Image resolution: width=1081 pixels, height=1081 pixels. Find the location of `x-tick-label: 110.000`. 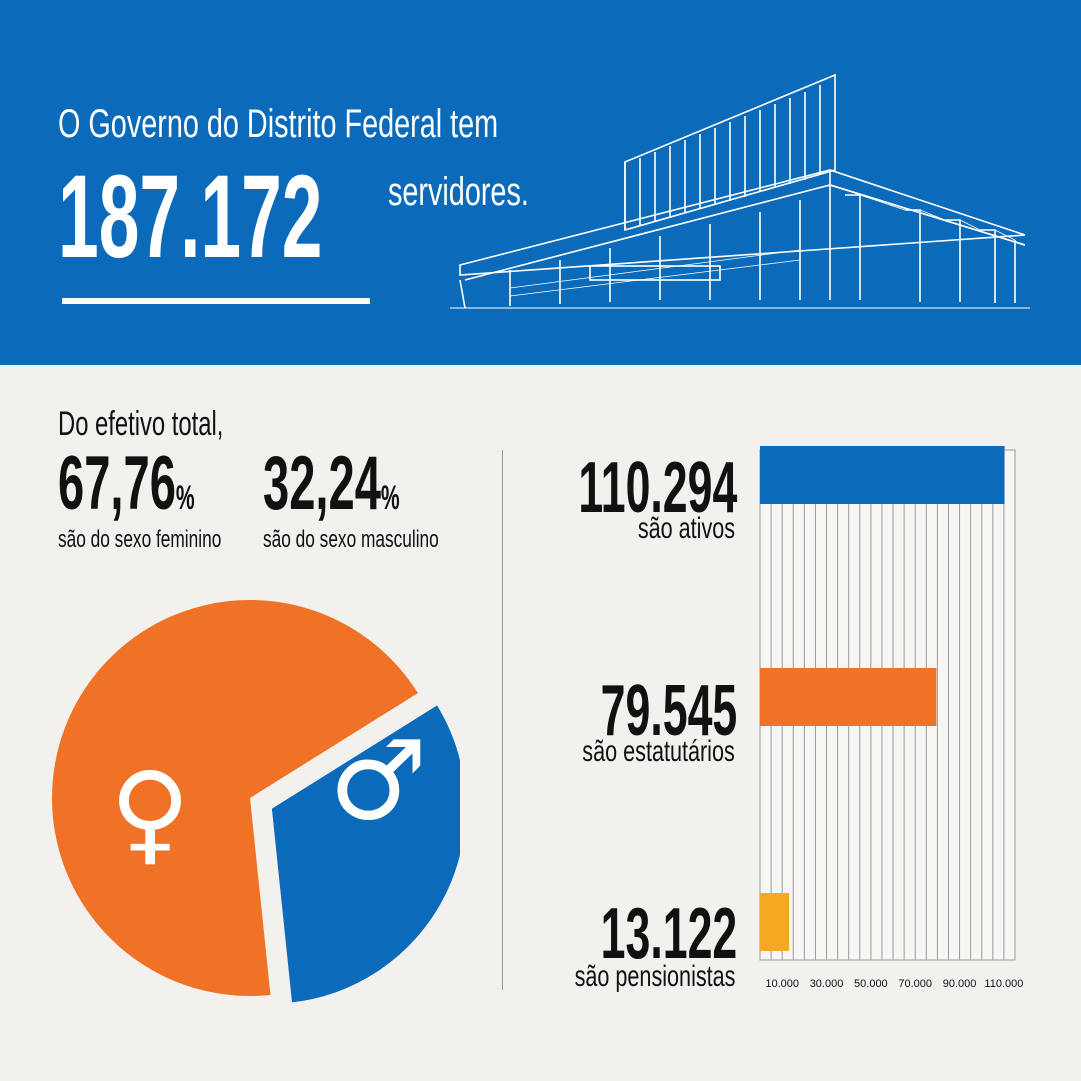

x-tick-label: 110.000 is located at coordinates (1003, 984).